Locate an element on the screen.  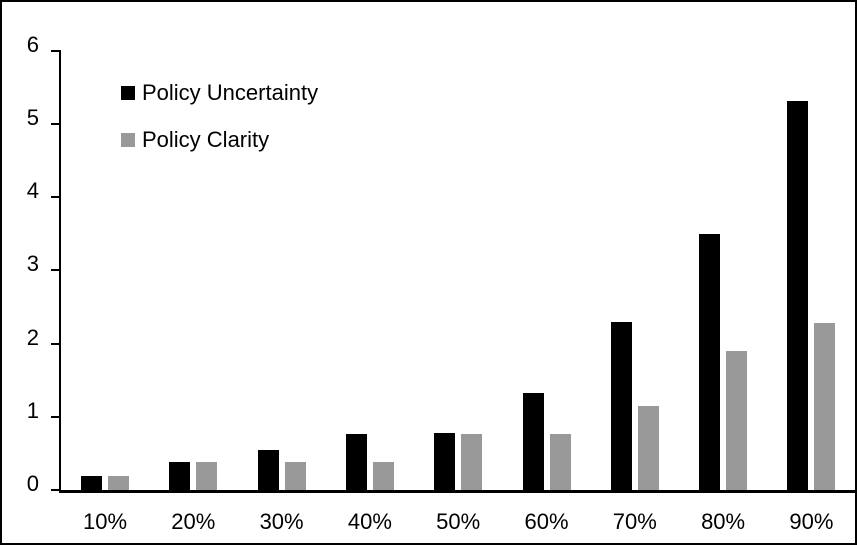
x-tick-label-30%: 30% is located at coordinates (281, 521).